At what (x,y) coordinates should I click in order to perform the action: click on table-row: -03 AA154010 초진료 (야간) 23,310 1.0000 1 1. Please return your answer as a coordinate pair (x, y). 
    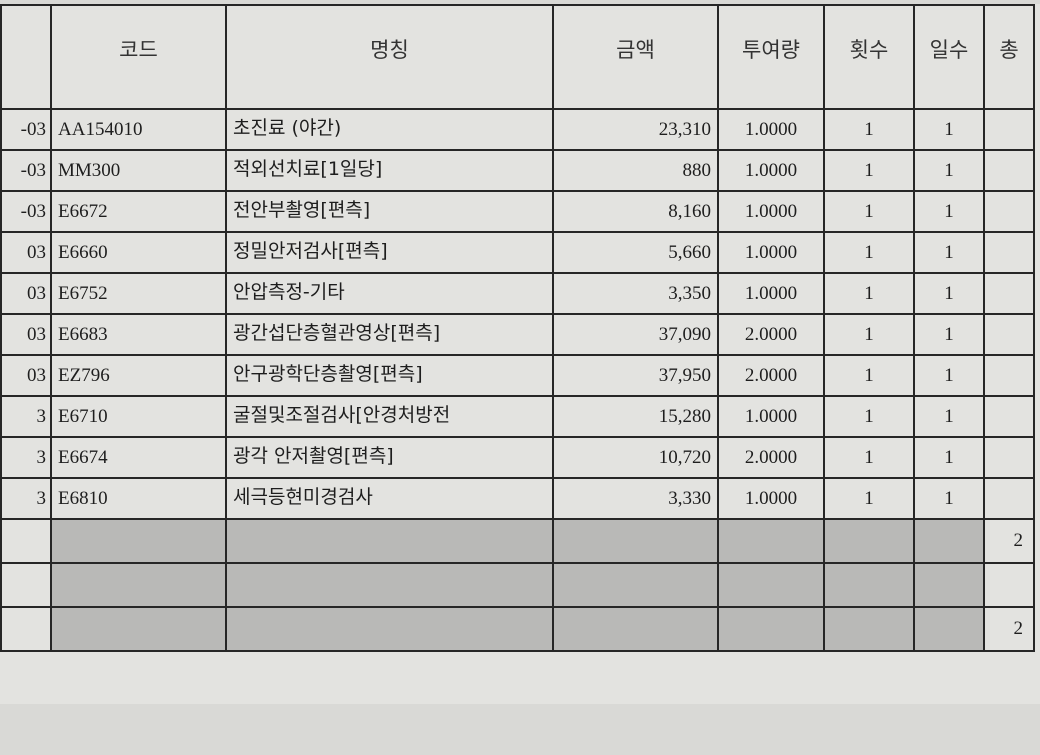
    Looking at the image, I should click on (517, 129).